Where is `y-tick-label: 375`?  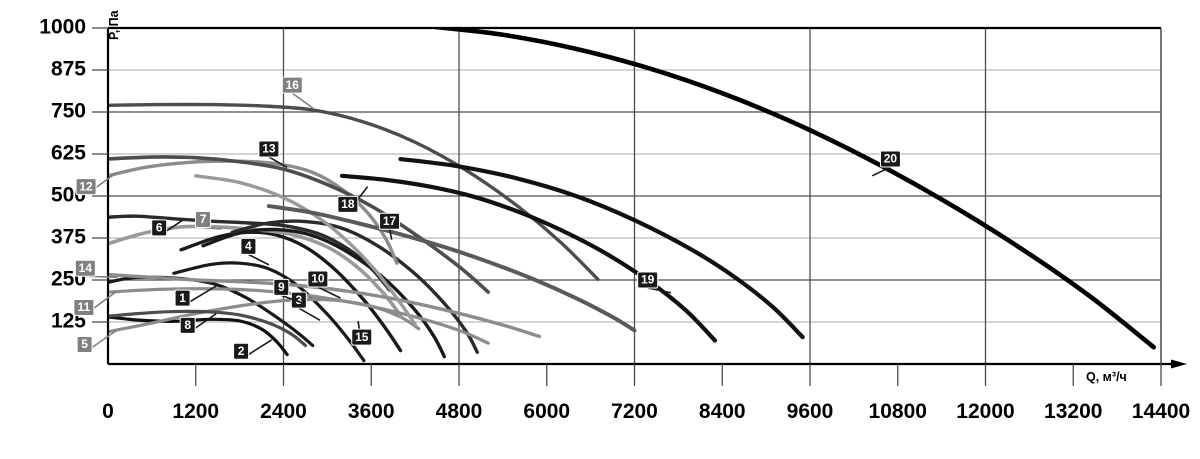 y-tick-label: 375 is located at coordinates (68, 237).